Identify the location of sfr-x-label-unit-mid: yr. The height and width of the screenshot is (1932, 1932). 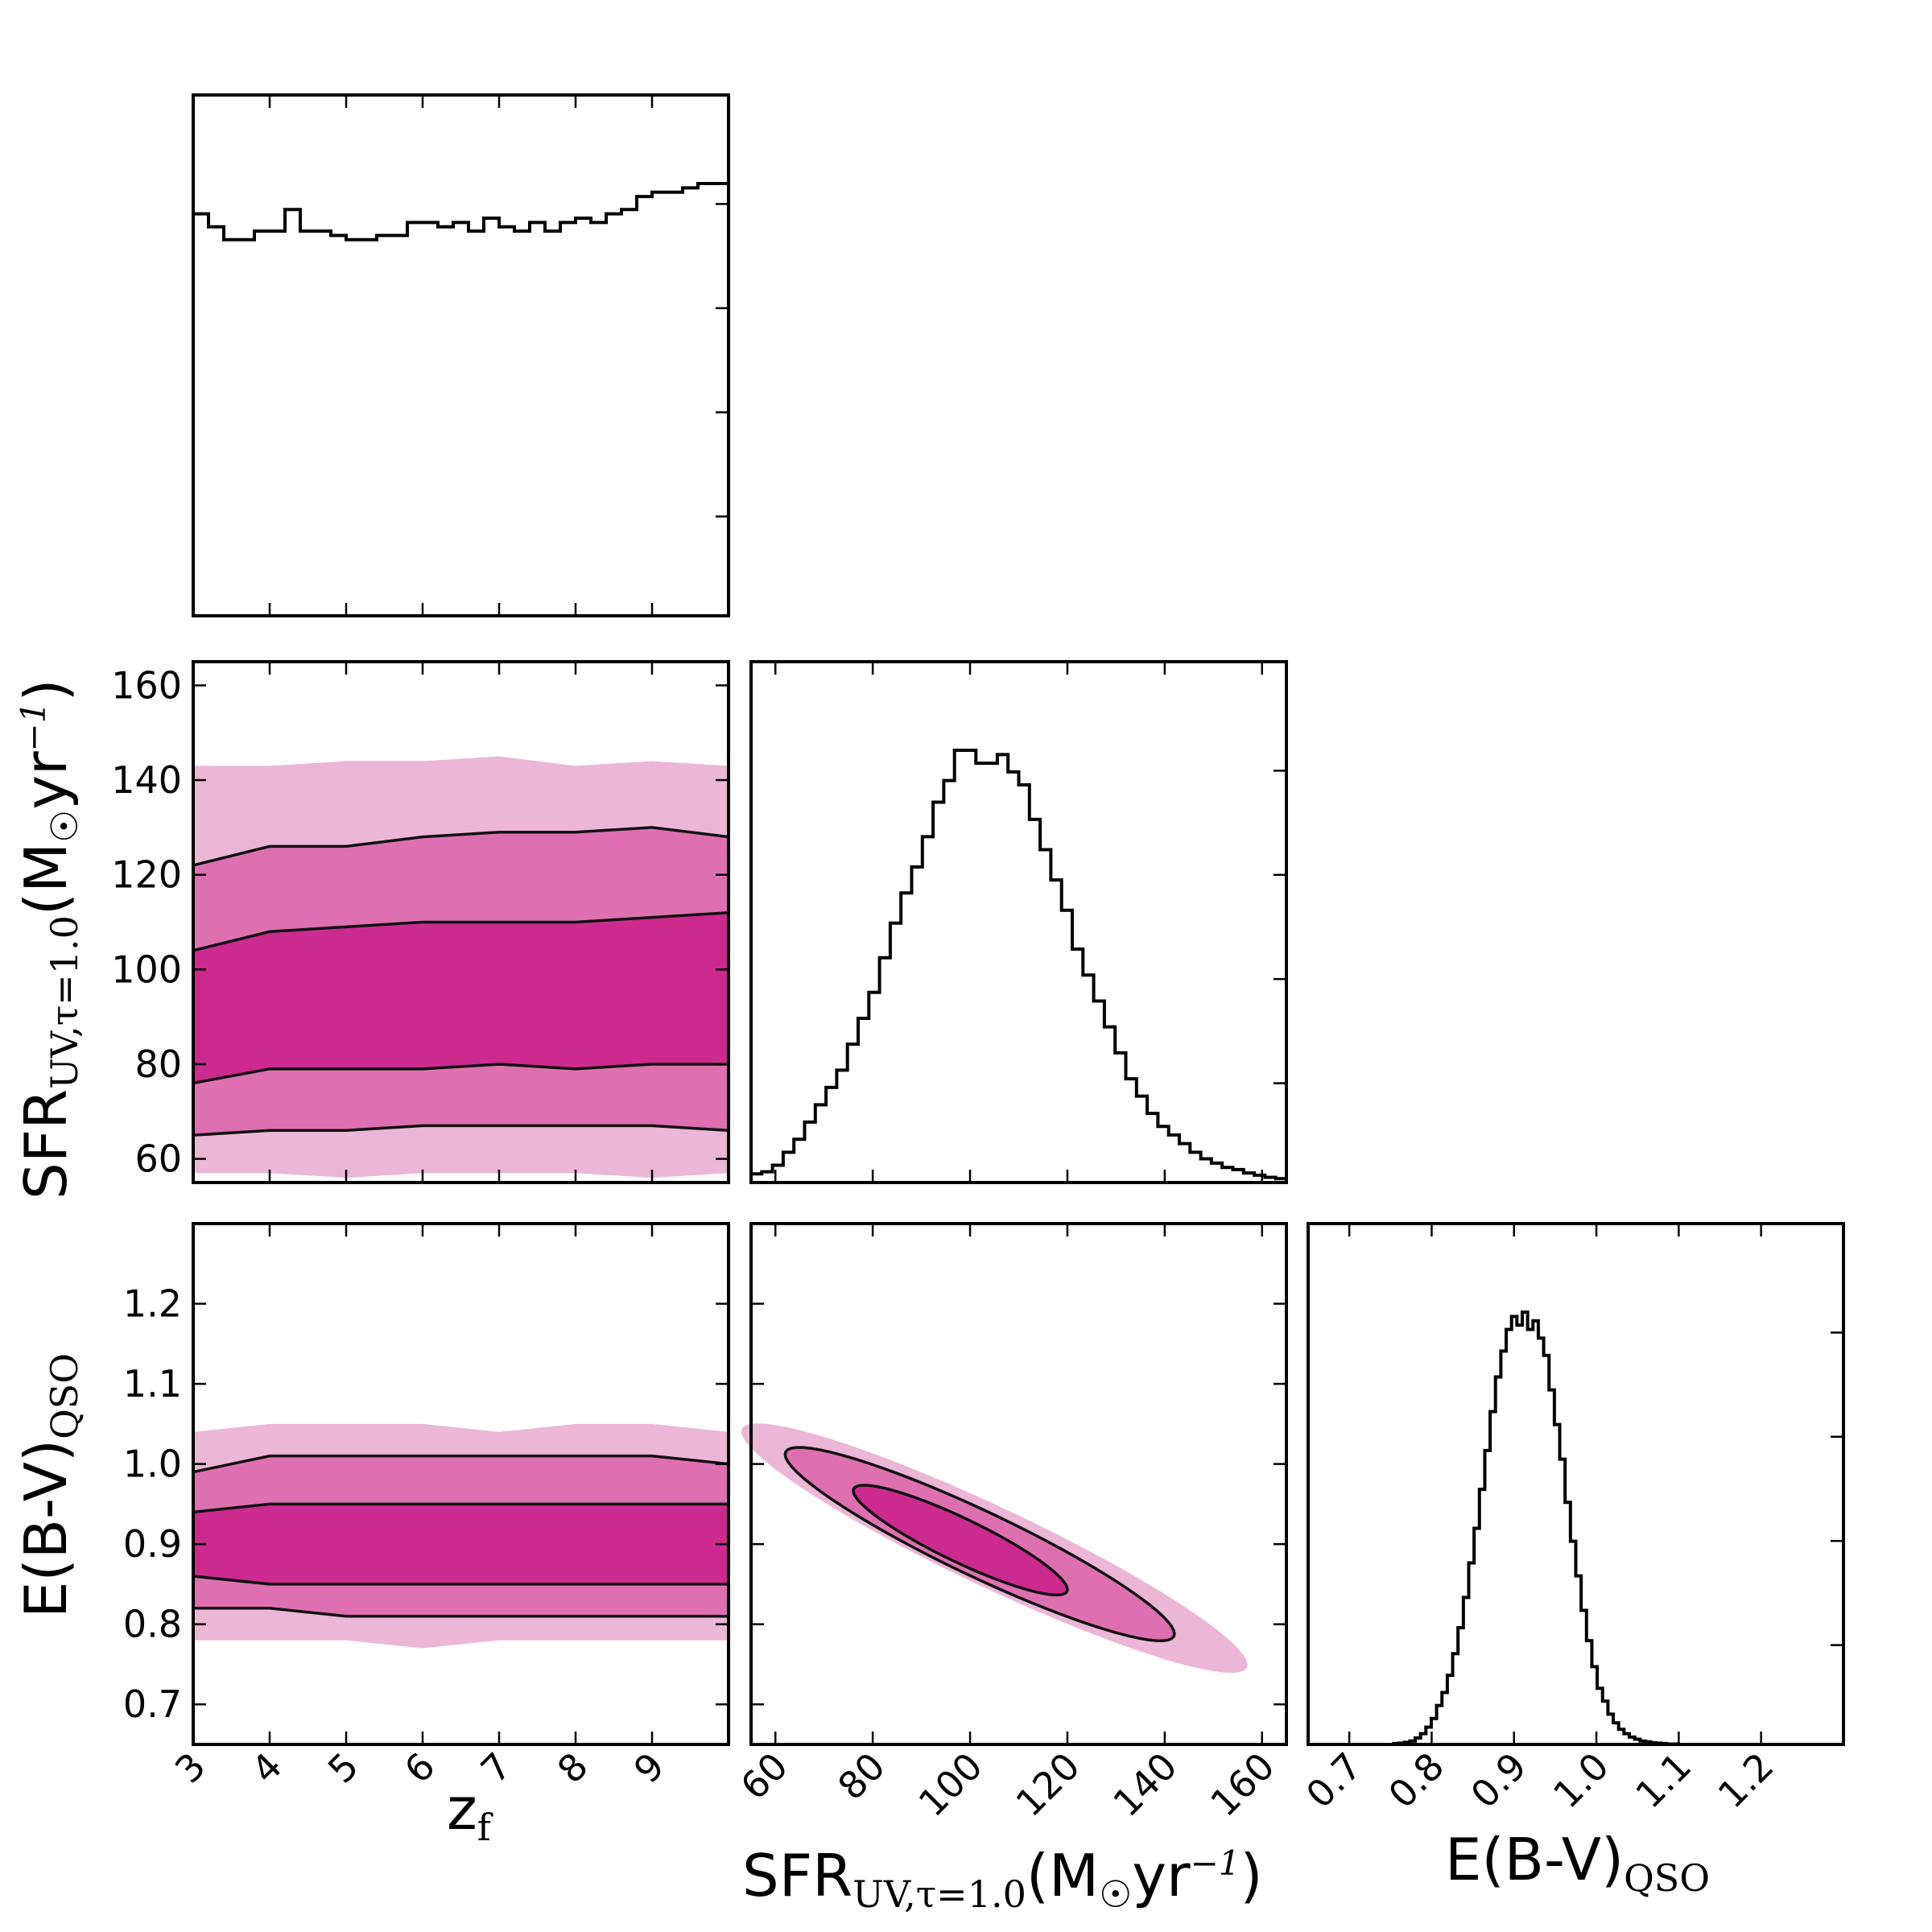
(1161, 1875).